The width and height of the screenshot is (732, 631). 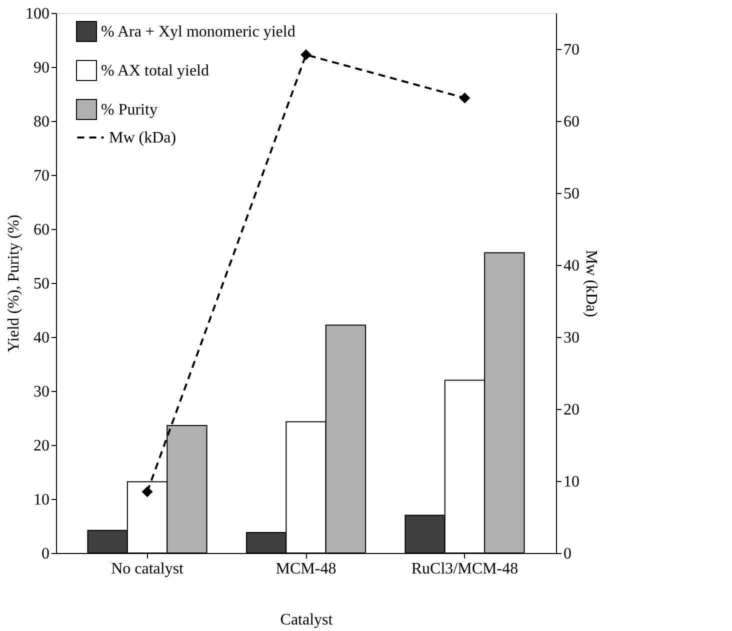 I want to click on y2-tick-label: 50, so click(x=572, y=194).